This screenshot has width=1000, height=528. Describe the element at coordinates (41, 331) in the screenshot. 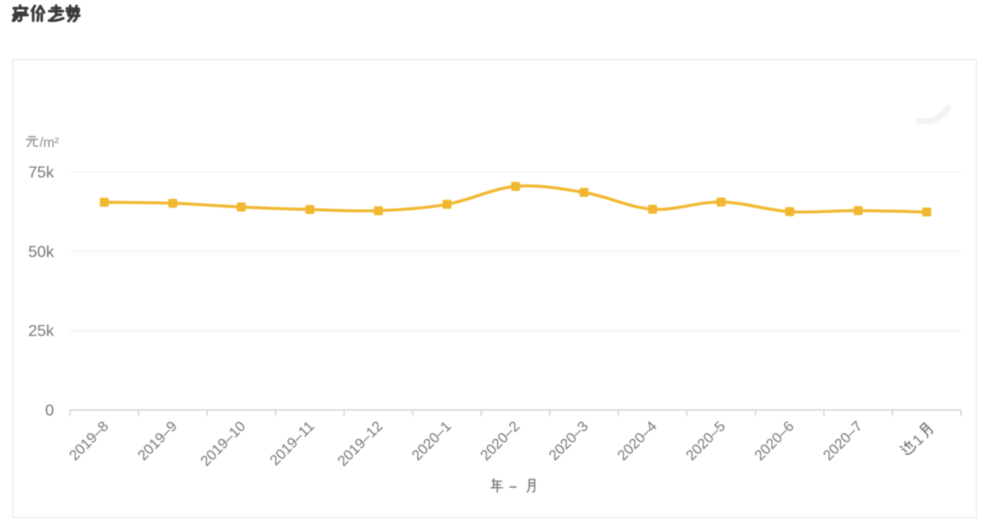

I see `svg-text: 25k` at that location.